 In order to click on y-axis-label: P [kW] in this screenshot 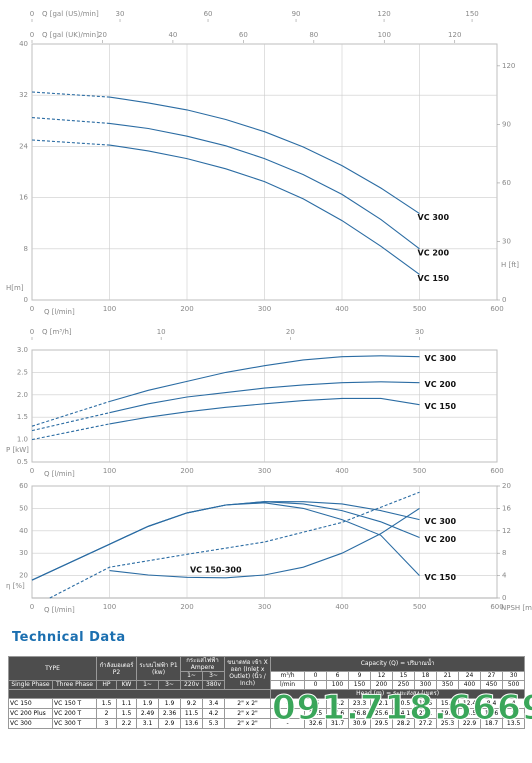, I will do `click(17, 450)`.